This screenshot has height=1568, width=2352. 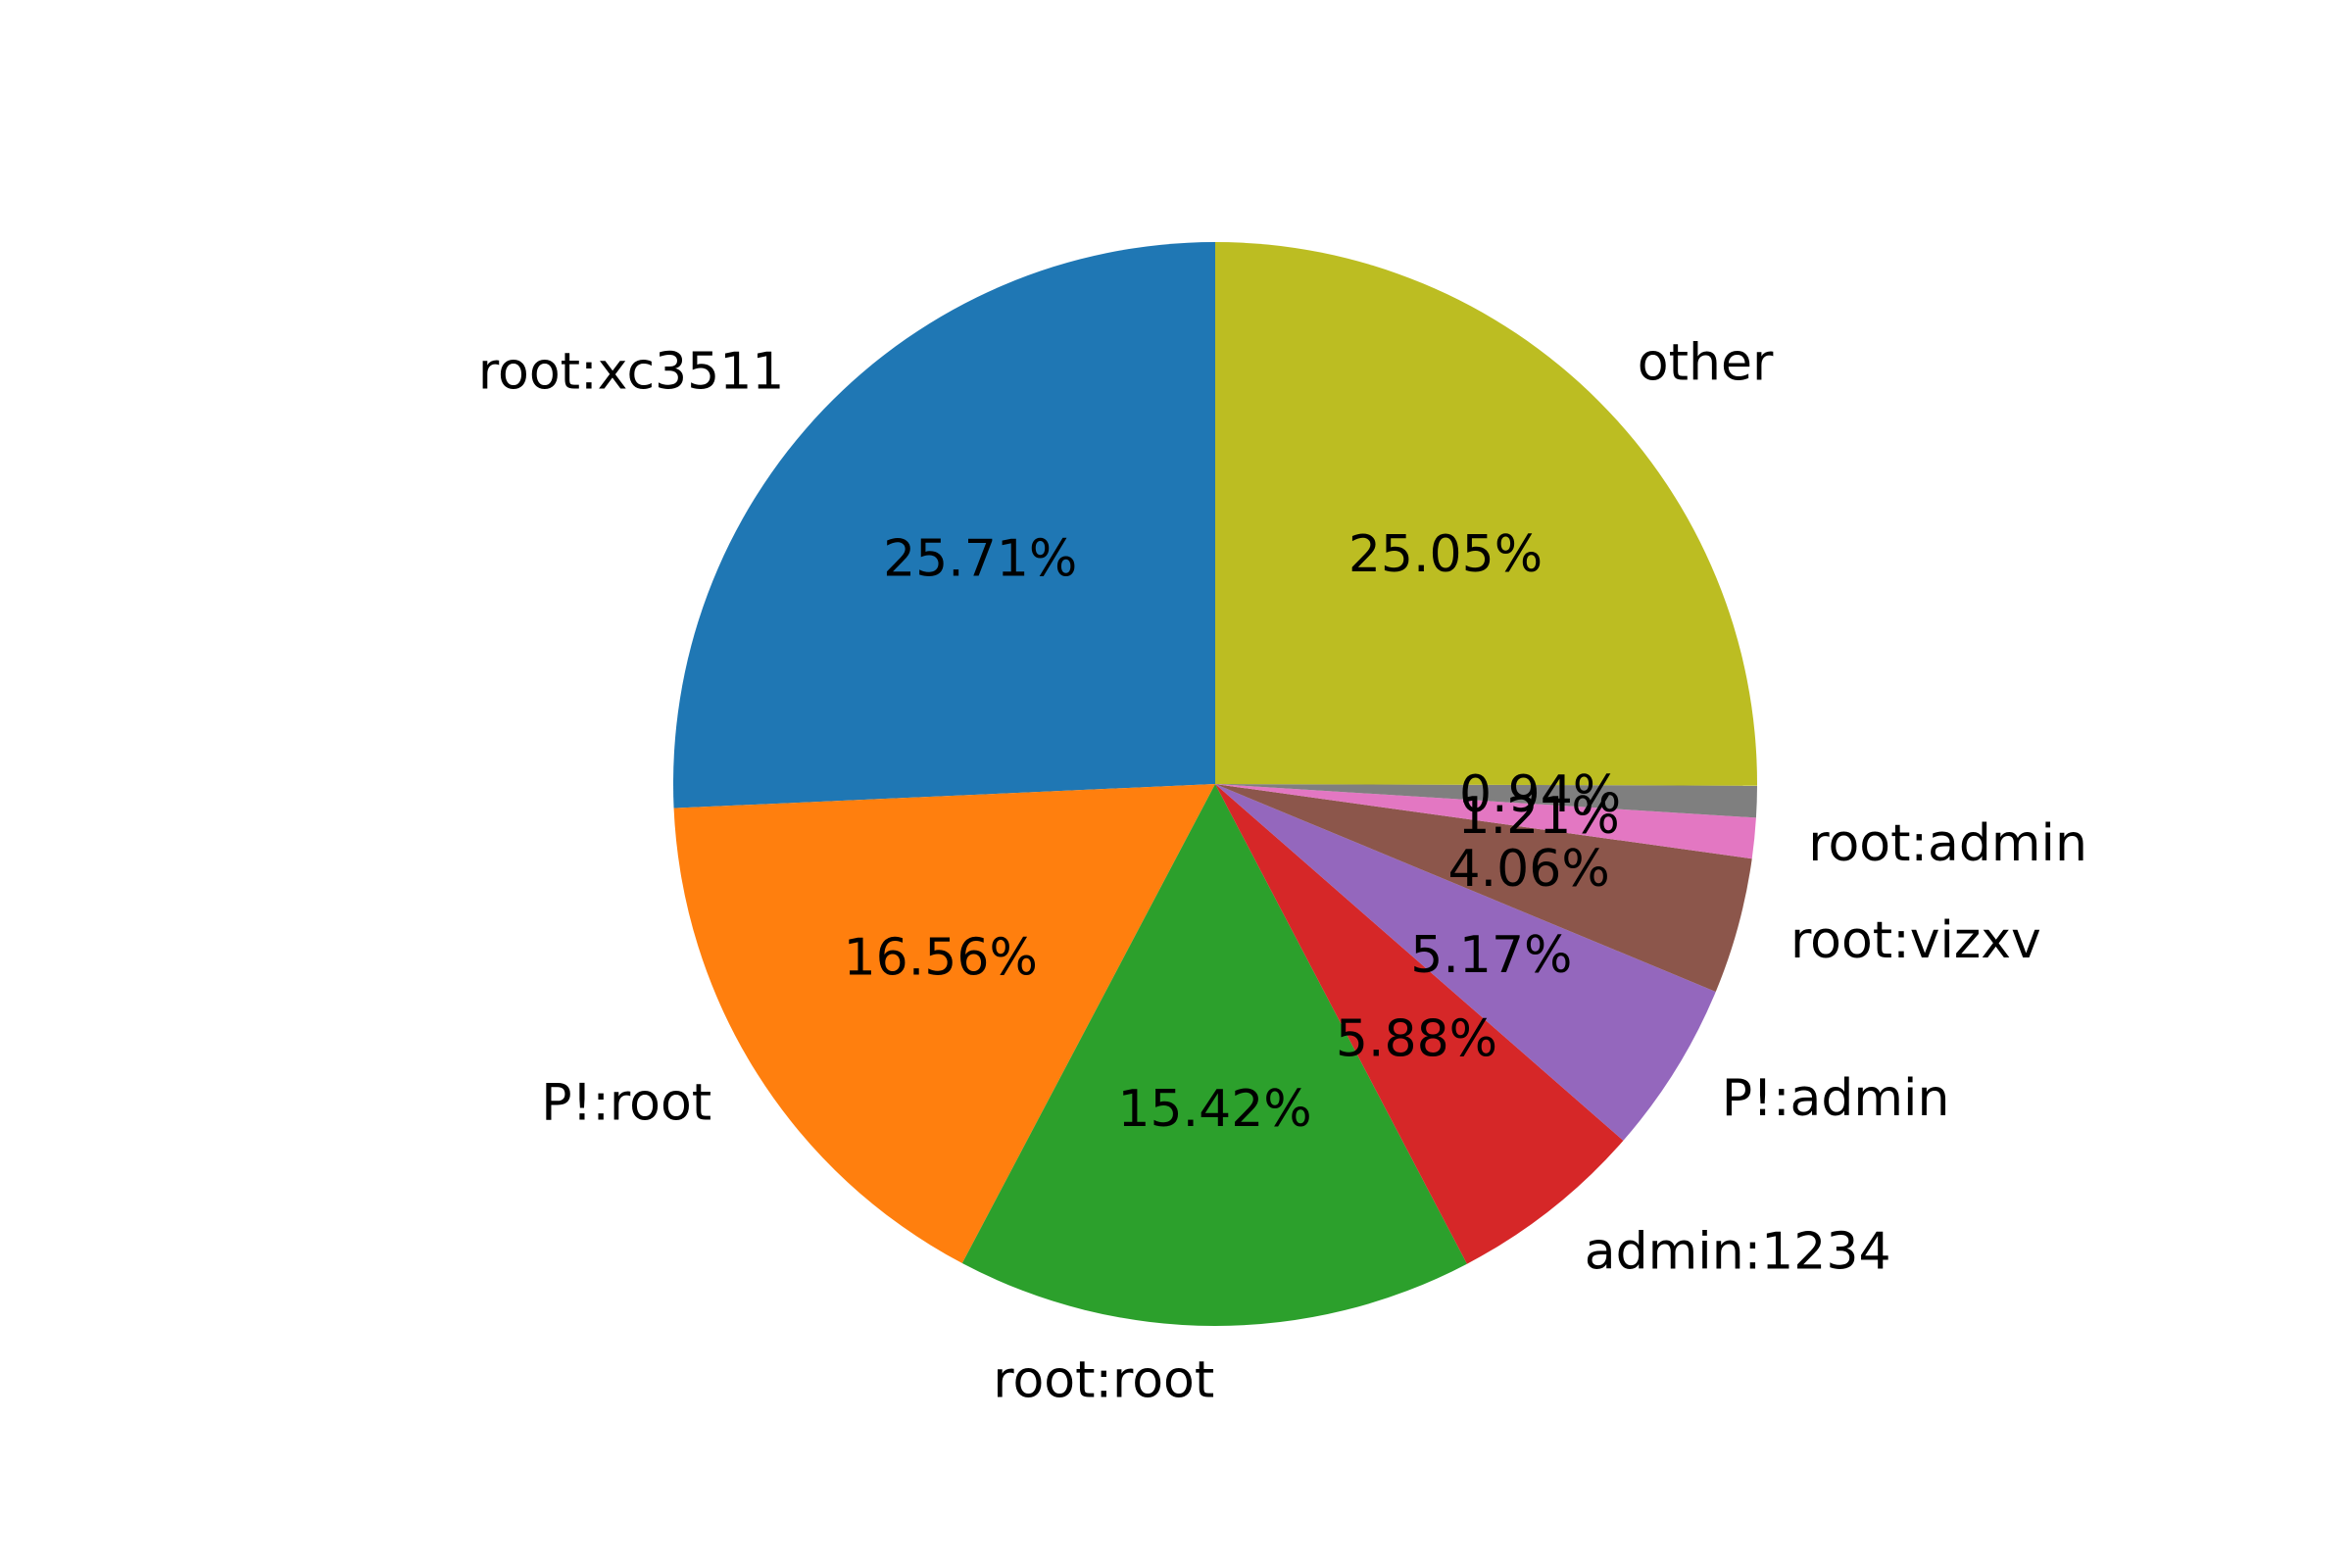 What do you see at coordinates (1445, 554) in the screenshot?
I see `pie-percent-label-8: 25.05%` at bounding box center [1445, 554].